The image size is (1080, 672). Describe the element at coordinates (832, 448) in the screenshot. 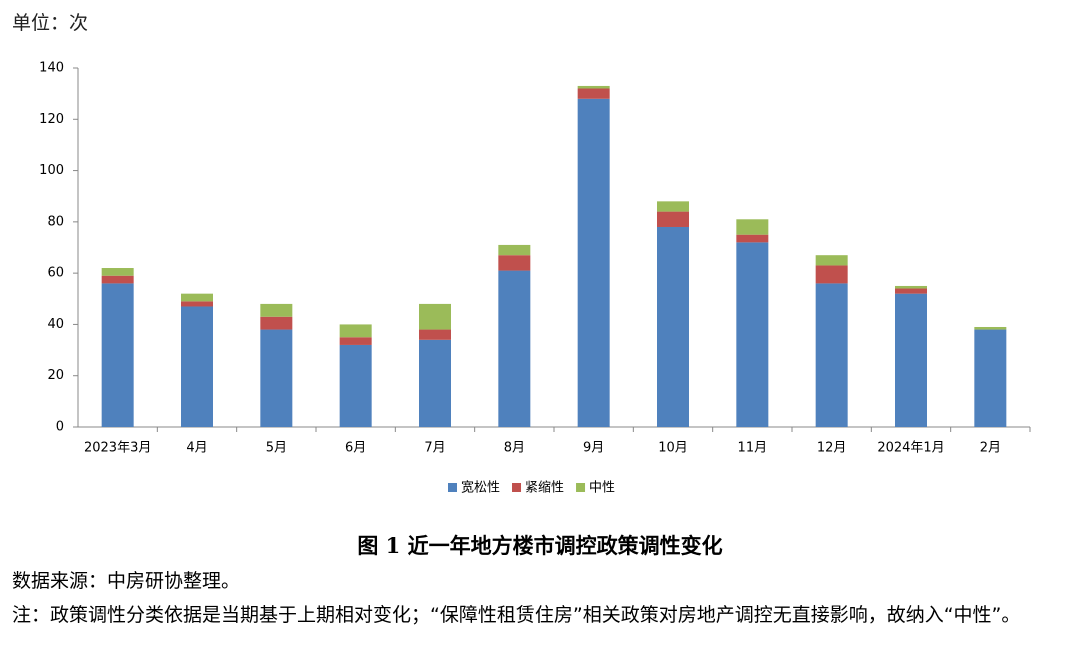

I see `x-tick-label: 12月` at that location.